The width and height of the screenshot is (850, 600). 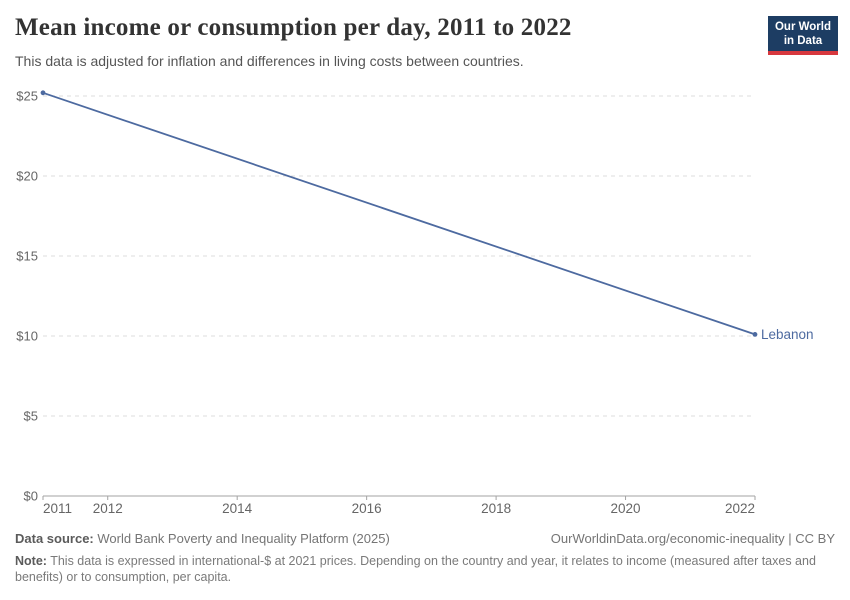 What do you see at coordinates (626, 508) in the screenshot?
I see `x-axis-label-2020: 2020` at bounding box center [626, 508].